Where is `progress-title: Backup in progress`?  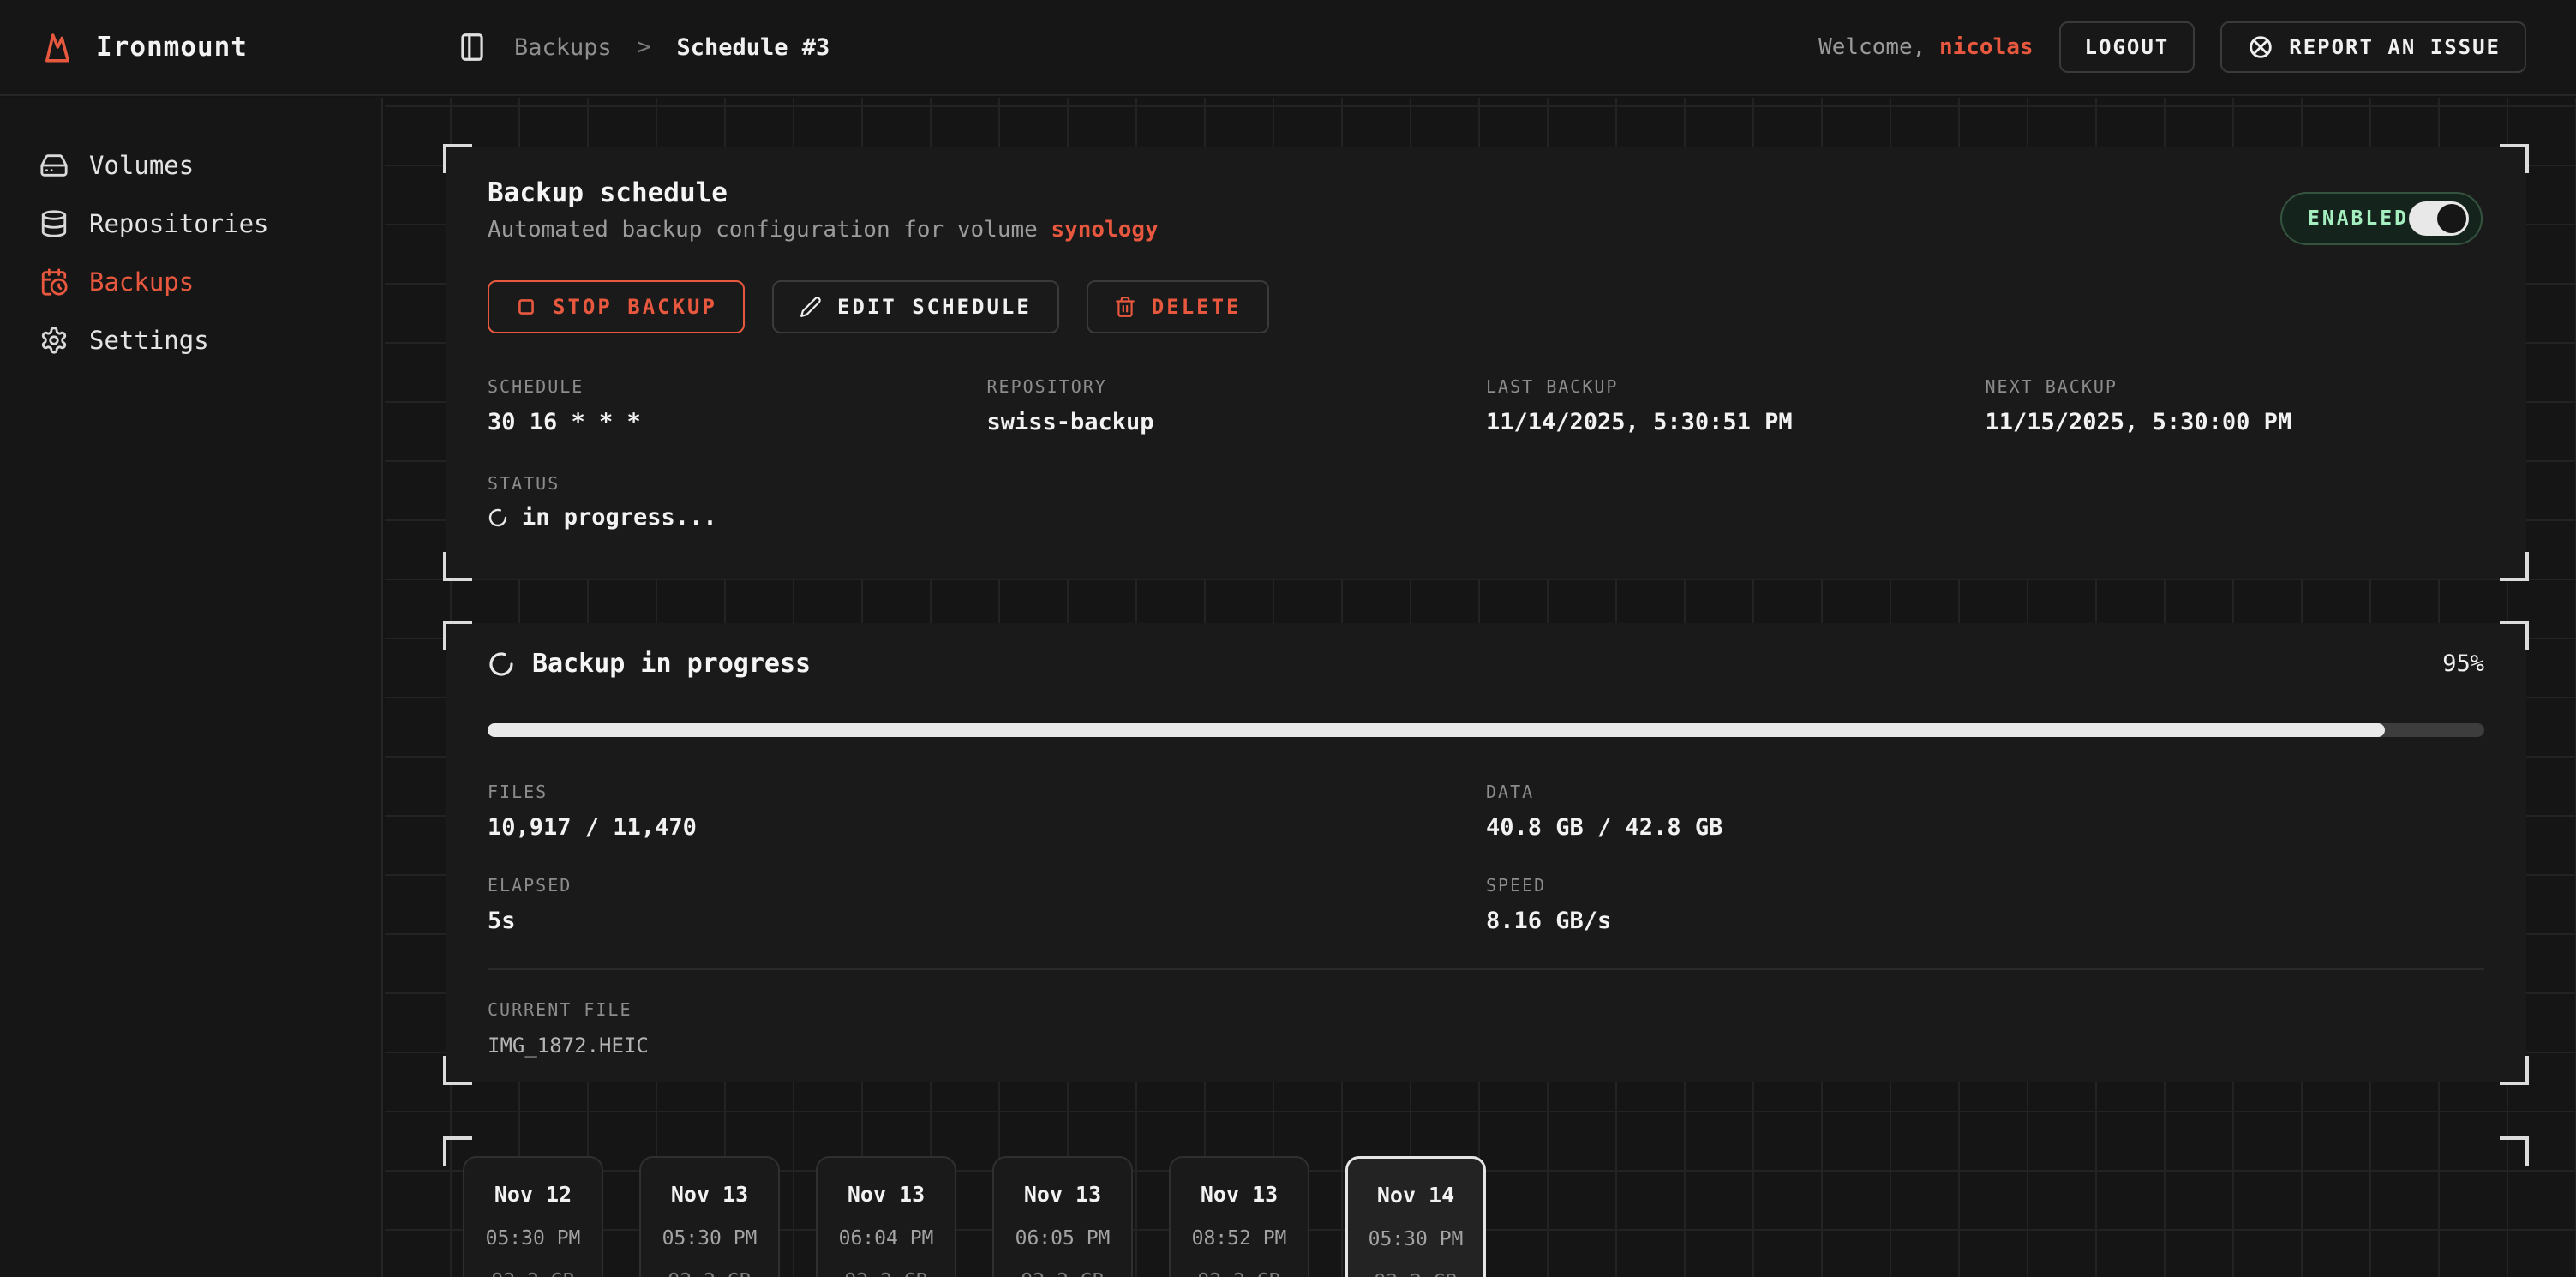 progress-title: Backup in progress is located at coordinates (672, 664).